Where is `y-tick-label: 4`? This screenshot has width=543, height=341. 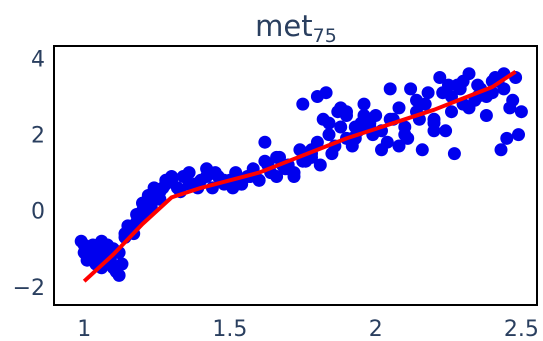 y-tick-label: 4 is located at coordinates (38, 59).